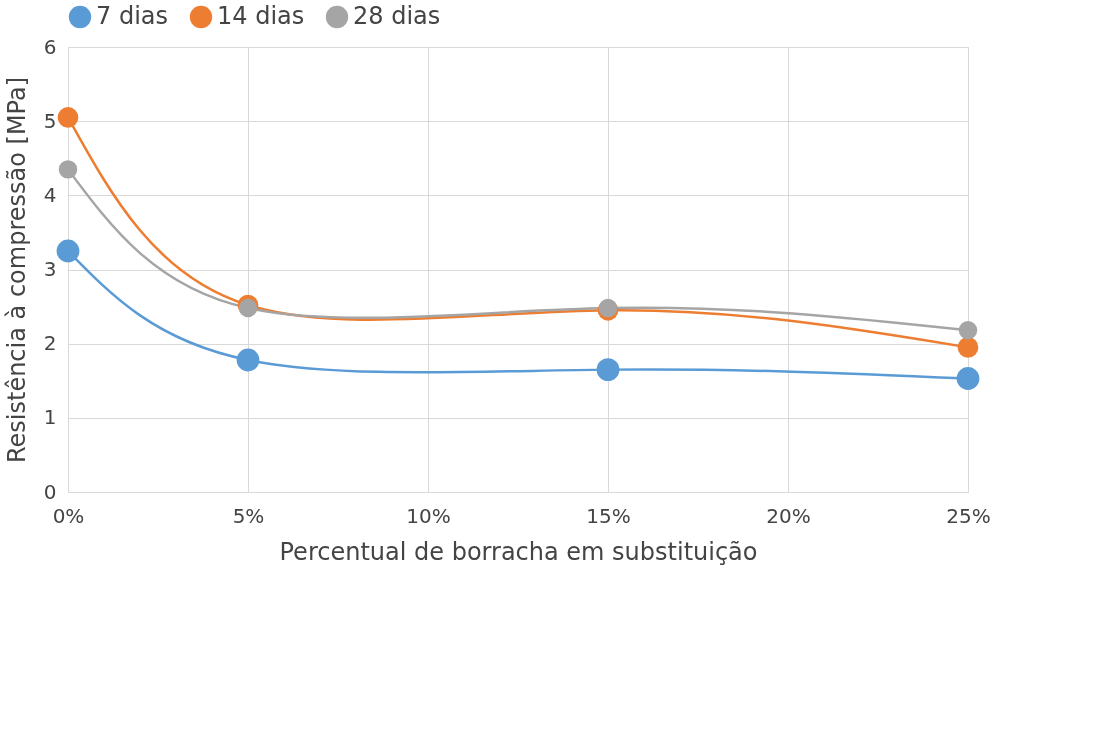  What do you see at coordinates (50, 491) in the screenshot?
I see `y-tick-label: 0` at bounding box center [50, 491].